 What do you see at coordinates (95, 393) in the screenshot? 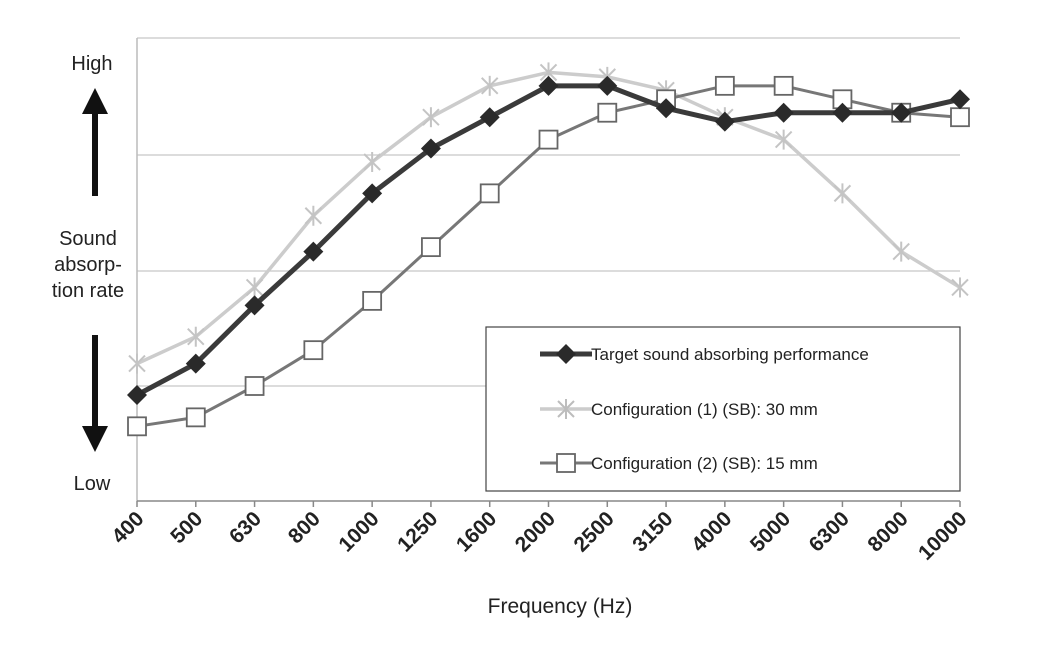
I see `arrow-down-icon` at bounding box center [95, 393].